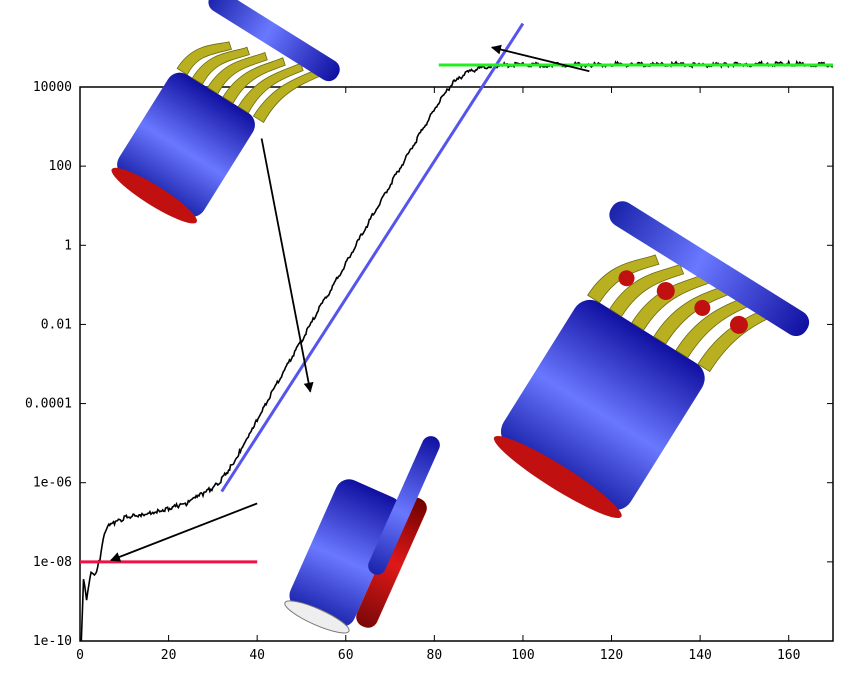  I want to click on inset-cylinder-eddies-top-left, so click(225, 112).